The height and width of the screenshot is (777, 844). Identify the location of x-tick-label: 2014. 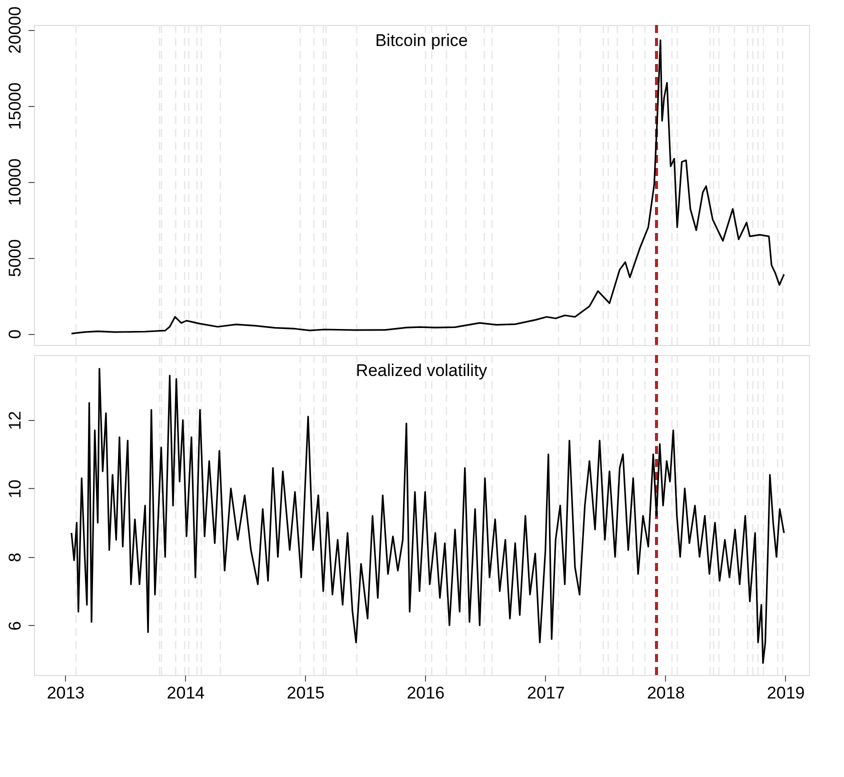
(185, 693).